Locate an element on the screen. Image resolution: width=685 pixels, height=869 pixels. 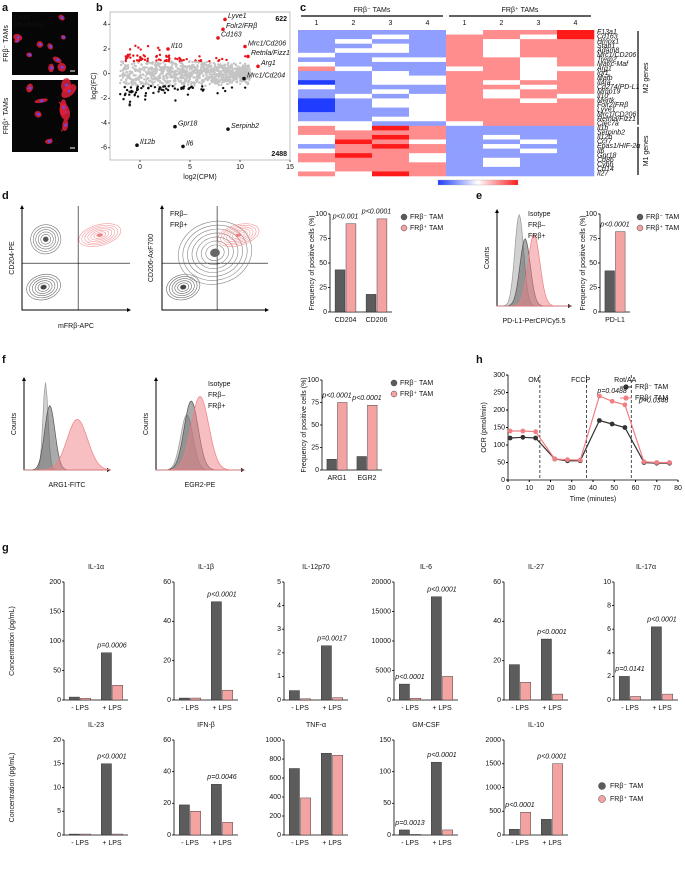
y-tick-label: 400 is located at coordinates (275, 797).